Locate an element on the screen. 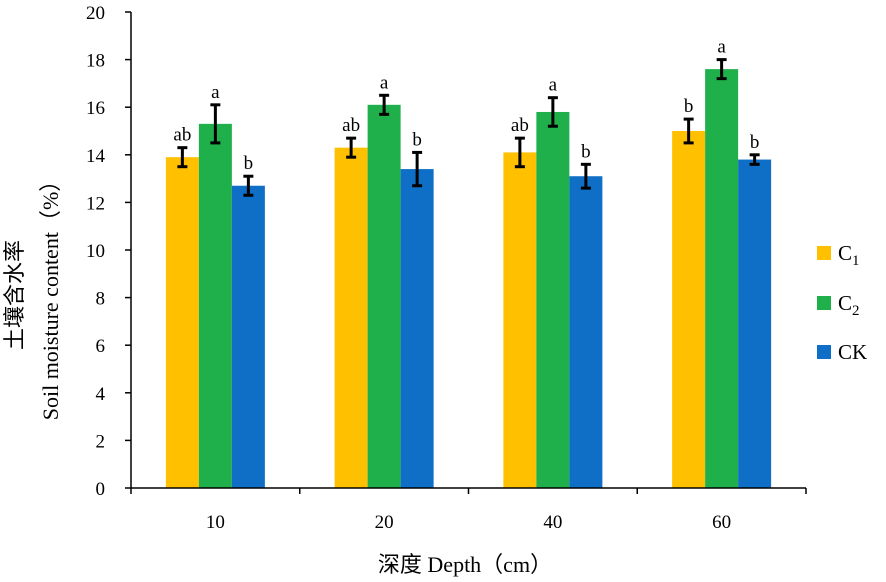 This screenshot has width=886, height=582. legend: C1 C2 CK is located at coordinates (842, 302).